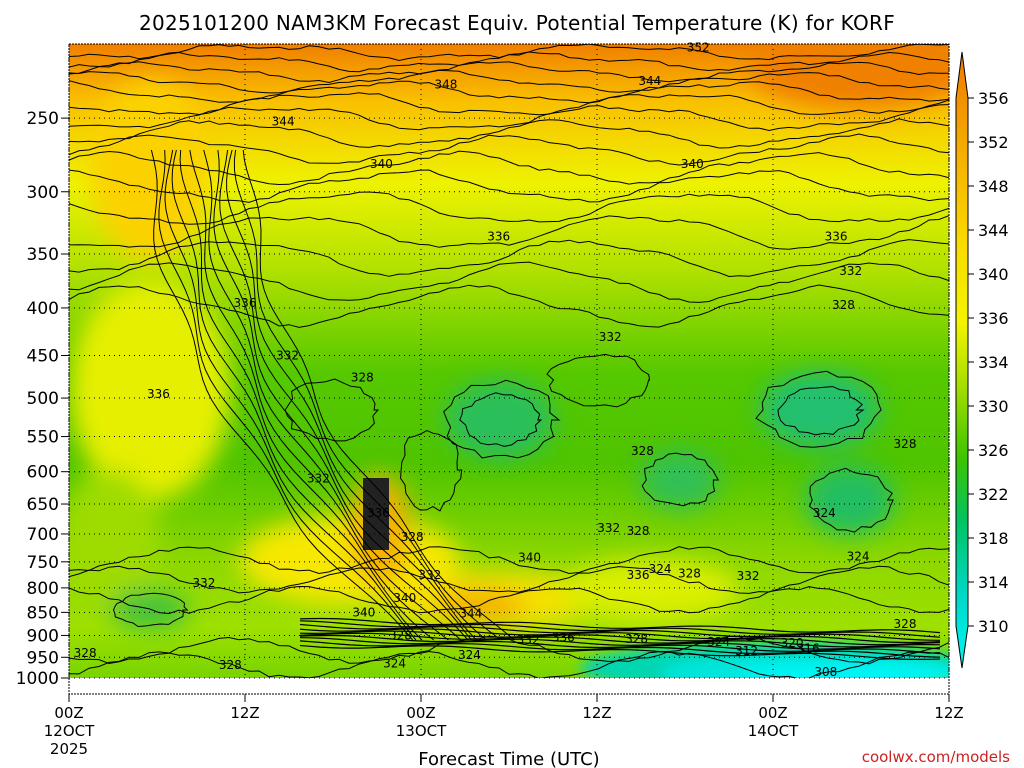 This screenshot has width=1024, height=768. I want to click on credit-text: coolwx.com/models, so click(936, 757).